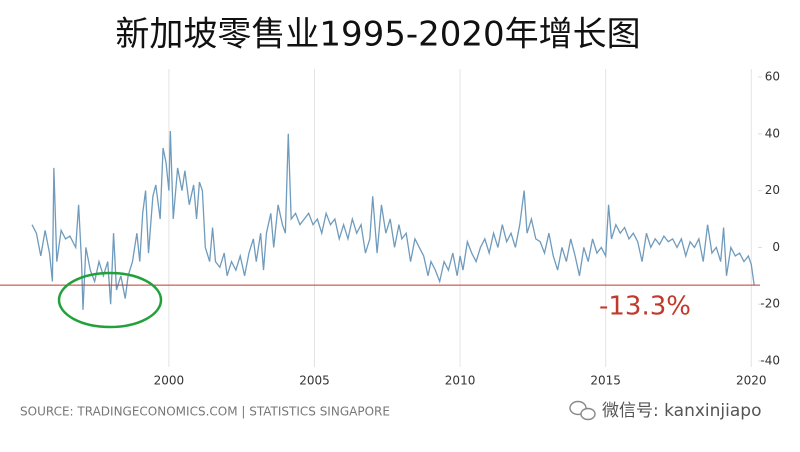 This screenshot has width=800, height=452. Describe the element at coordinates (776, 247) in the screenshot. I see `y-tick-label: 0` at that location.